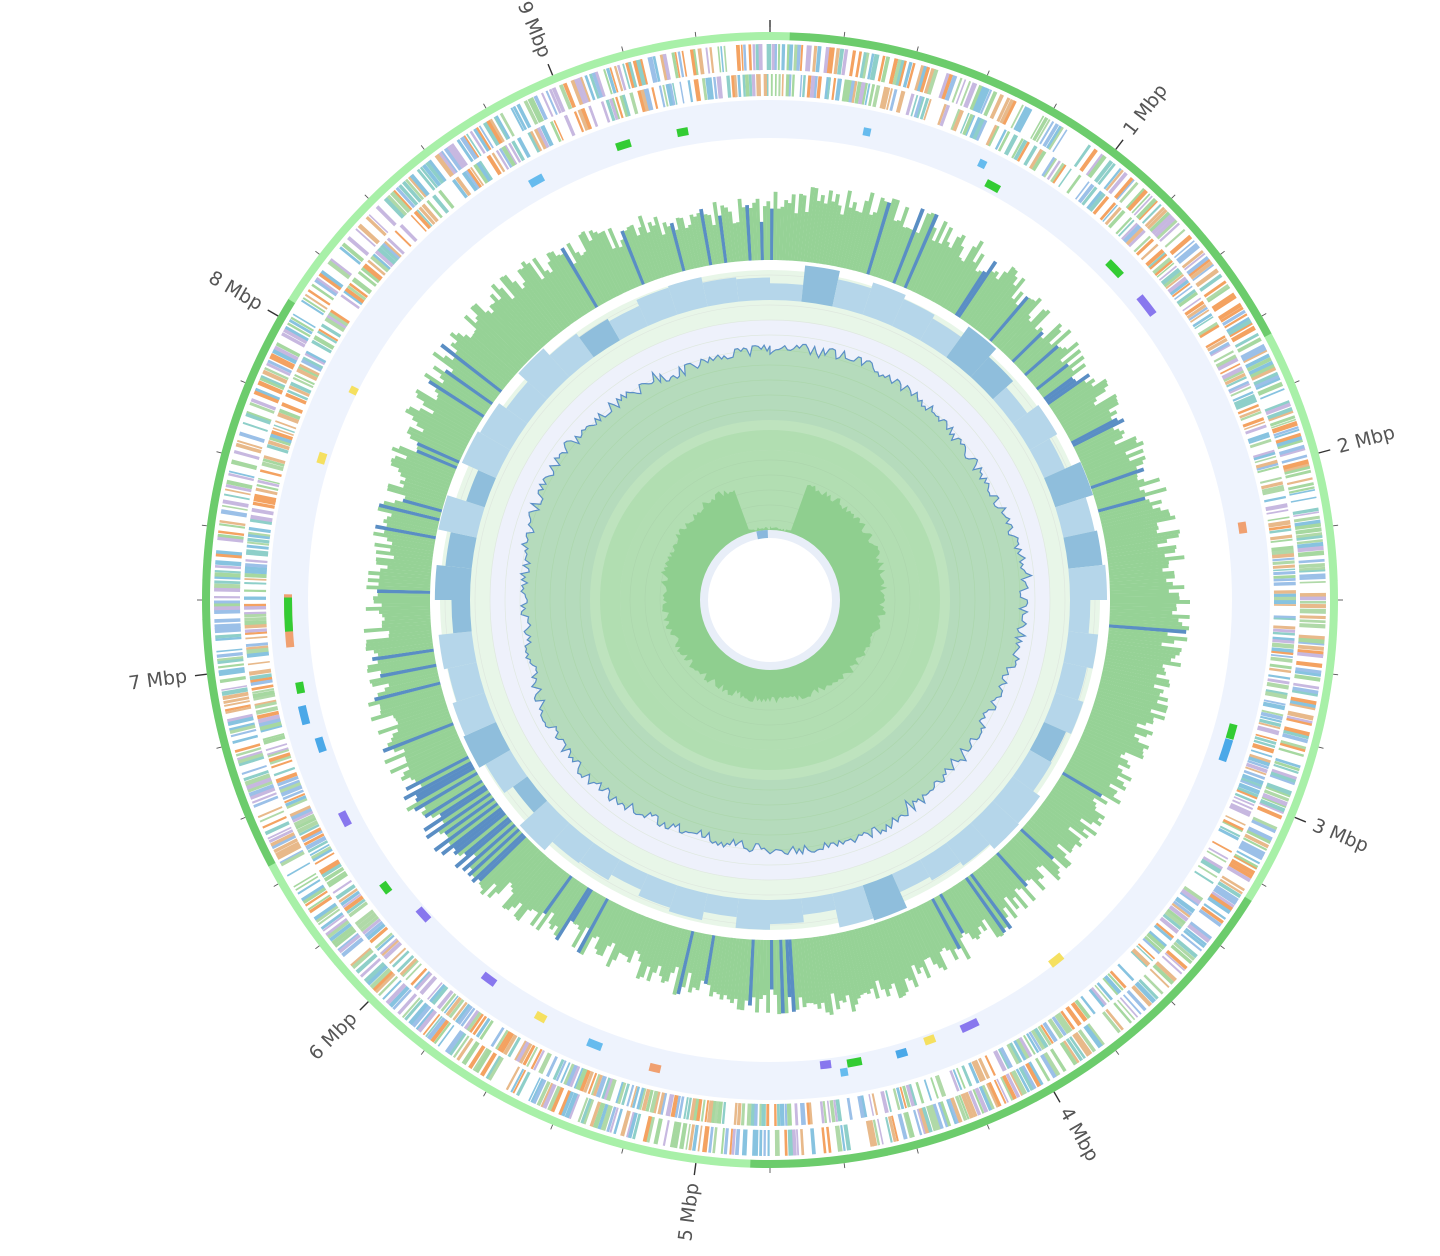 The width and height of the screenshot is (1440, 1256). What do you see at coordinates (1079, 1134) in the screenshot?
I see `label-4-mbp: 4 Mbp` at bounding box center [1079, 1134].